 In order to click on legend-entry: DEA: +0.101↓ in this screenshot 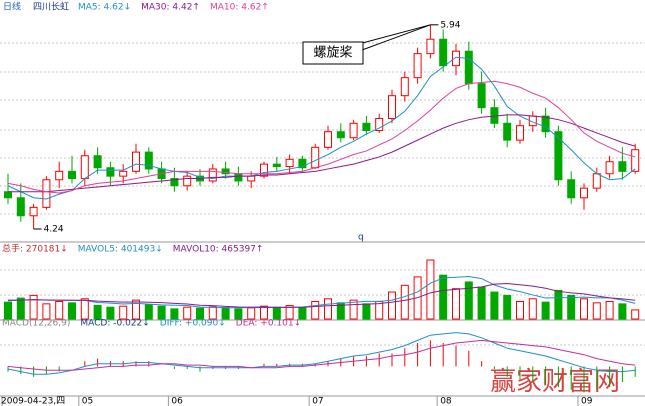, I will do `click(268, 324)`.